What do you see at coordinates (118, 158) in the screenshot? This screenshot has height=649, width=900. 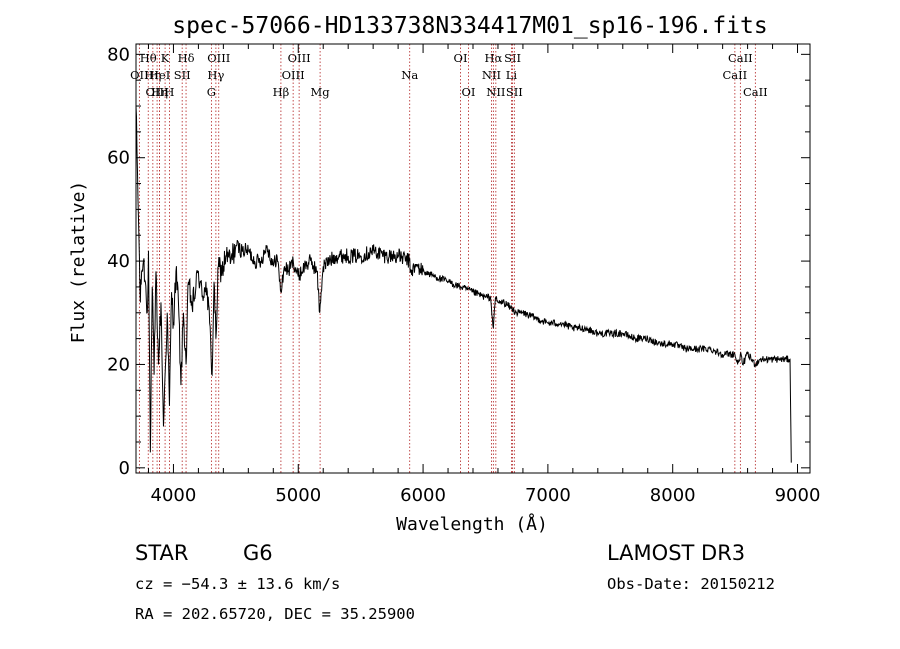 I see `y-tick-label: 60` at bounding box center [118, 158].